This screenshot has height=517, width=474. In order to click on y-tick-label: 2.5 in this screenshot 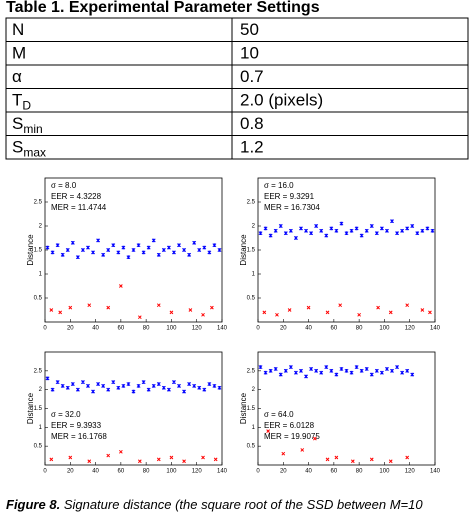, I will do `click(38, 203)`.